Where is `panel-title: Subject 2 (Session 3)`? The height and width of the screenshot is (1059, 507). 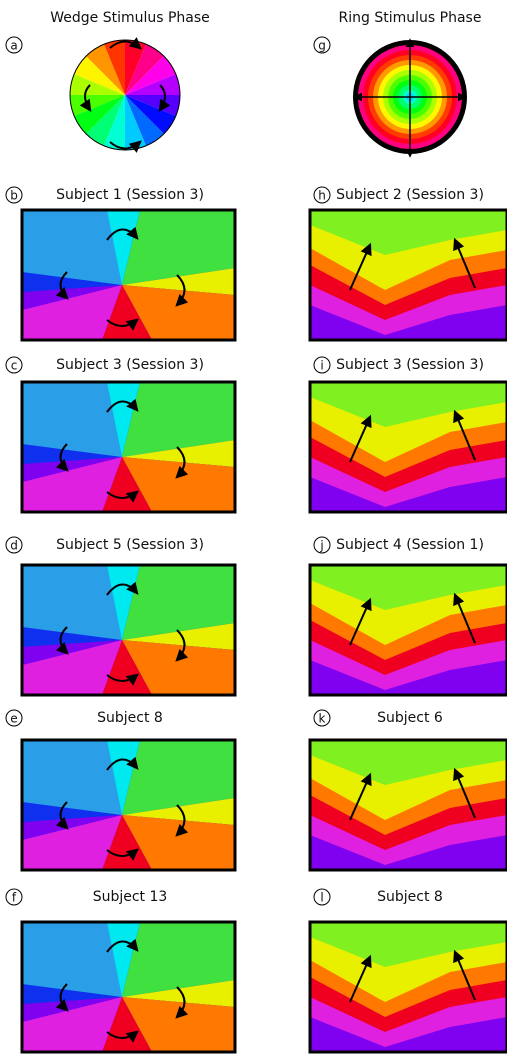 panel-title: Subject 2 (Session 3) is located at coordinates (410, 195).